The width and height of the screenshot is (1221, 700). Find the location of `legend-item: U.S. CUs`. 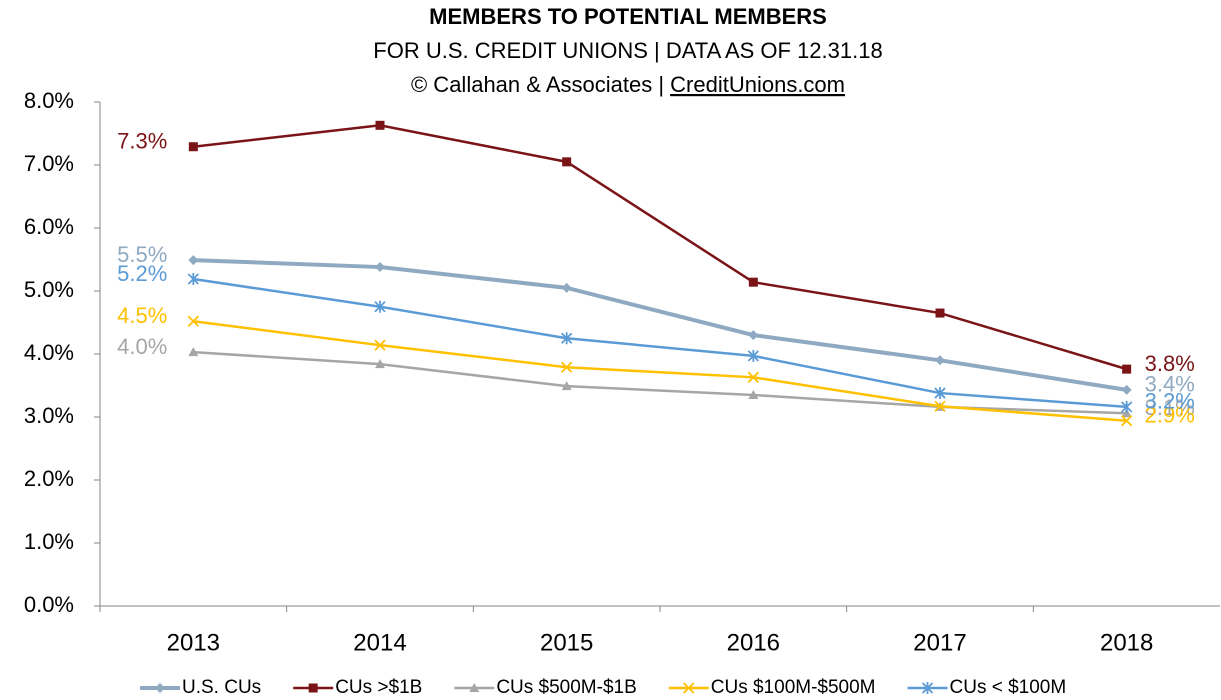

legend-item: U.S. CUs is located at coordinates (200, 687).